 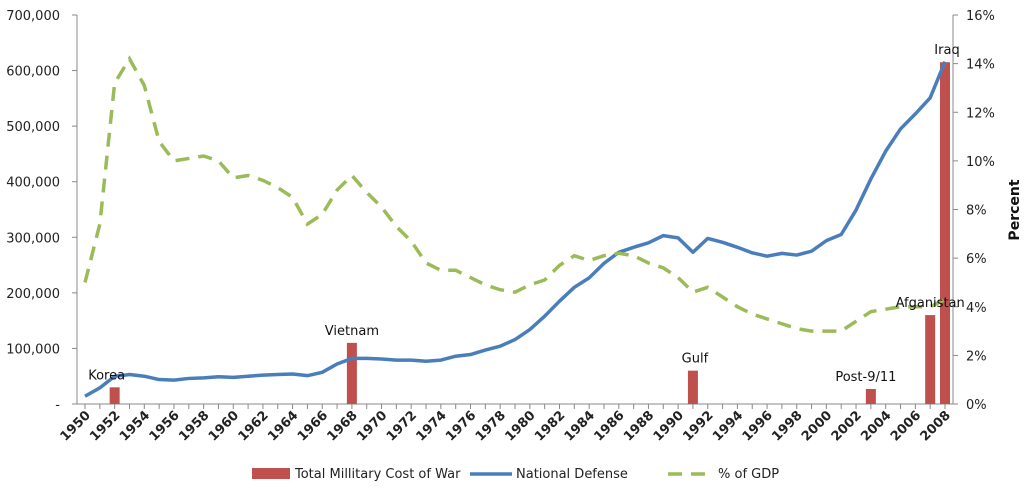 I want to click on war-label: Vietnam, so click(x=352, y=331).